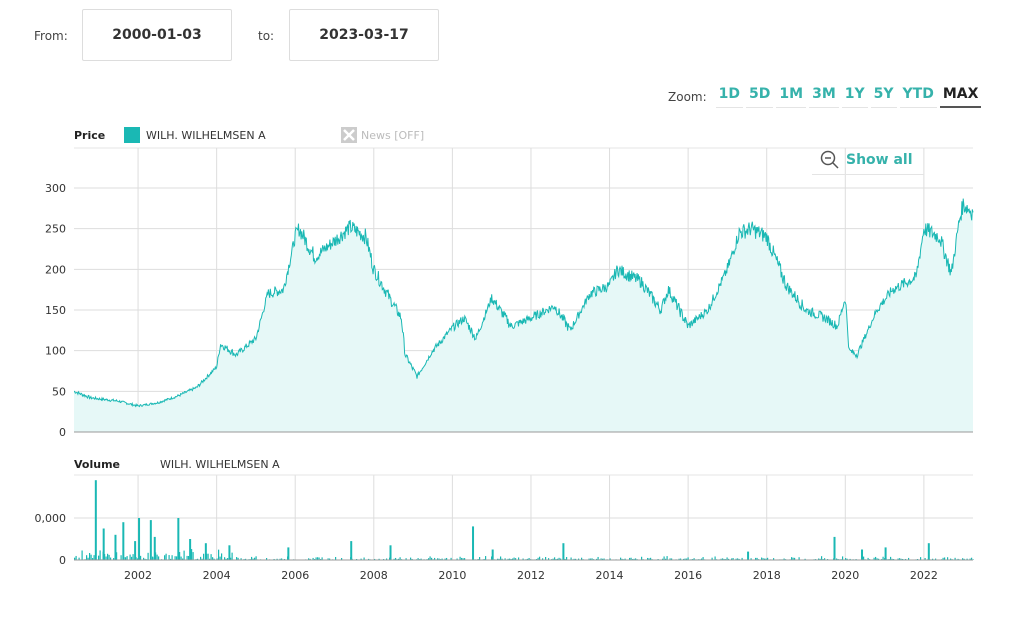 This screenshot has width=1024, height=633. What do you see at coordinates (791, 97) in the screenshot?
I see `zoom-1m-button: 1M` at bounding box center [791, 97].